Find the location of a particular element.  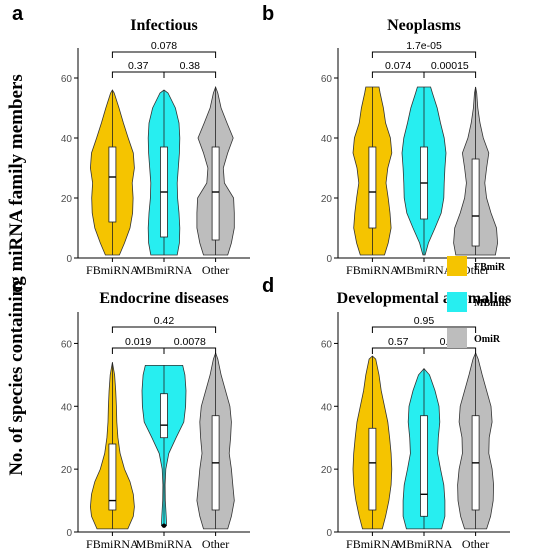

legend-swatch-FBmiR is located at coordinates (457, 266).